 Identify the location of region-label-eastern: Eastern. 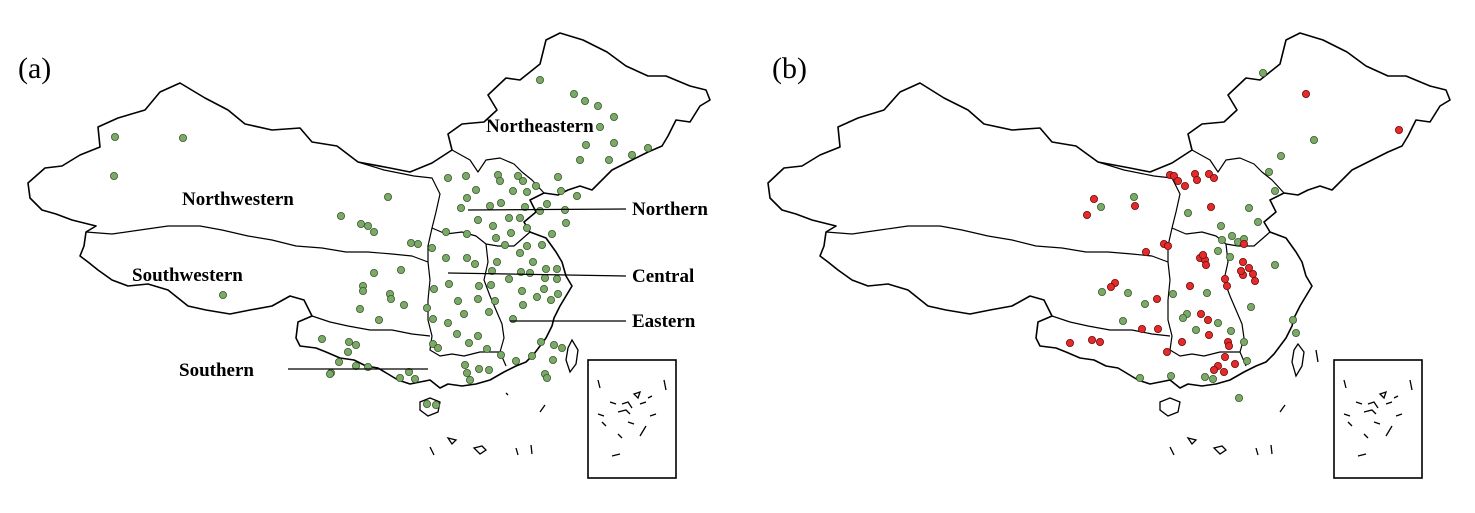
(664, 321).